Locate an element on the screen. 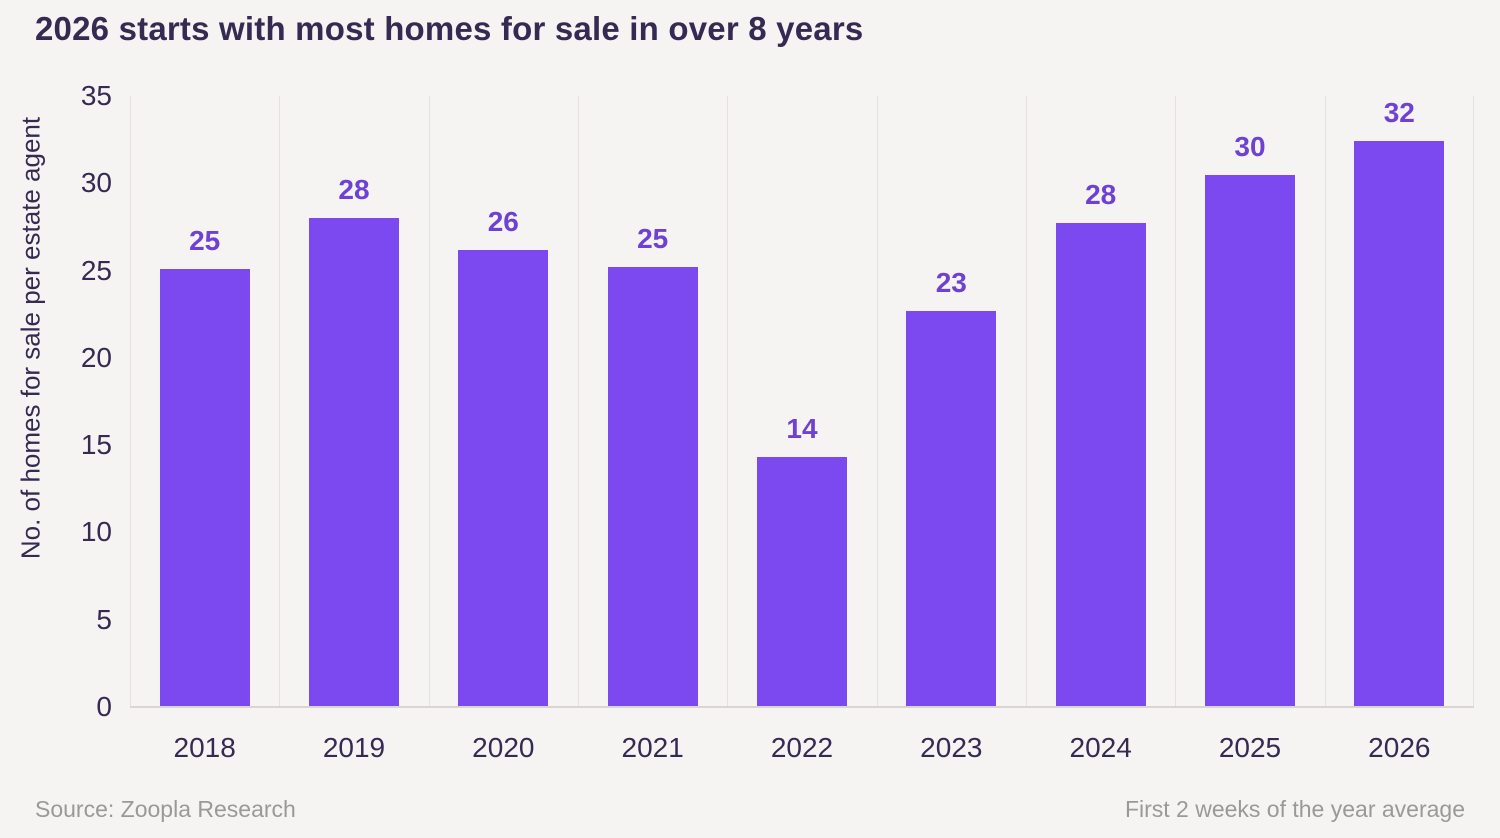  y-tick-label: 10 is located at coordinates (96, 532).